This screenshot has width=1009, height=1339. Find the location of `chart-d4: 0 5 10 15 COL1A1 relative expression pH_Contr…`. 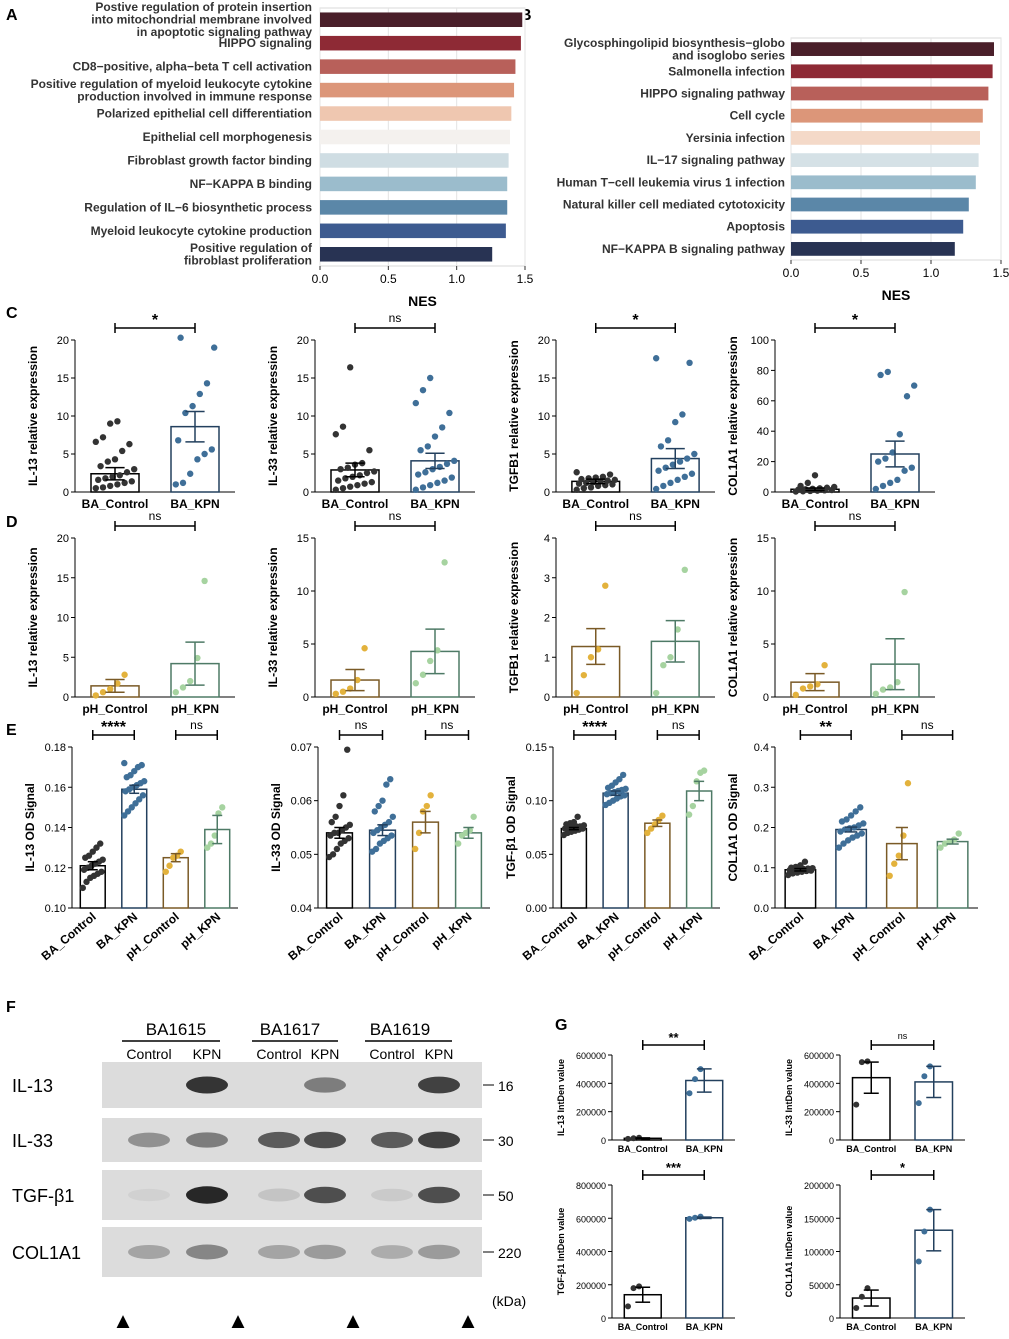

chart-d4: 0 5 10 15 COL1A1 relative expression pH_Contr… is located at coordinates (830, 612).